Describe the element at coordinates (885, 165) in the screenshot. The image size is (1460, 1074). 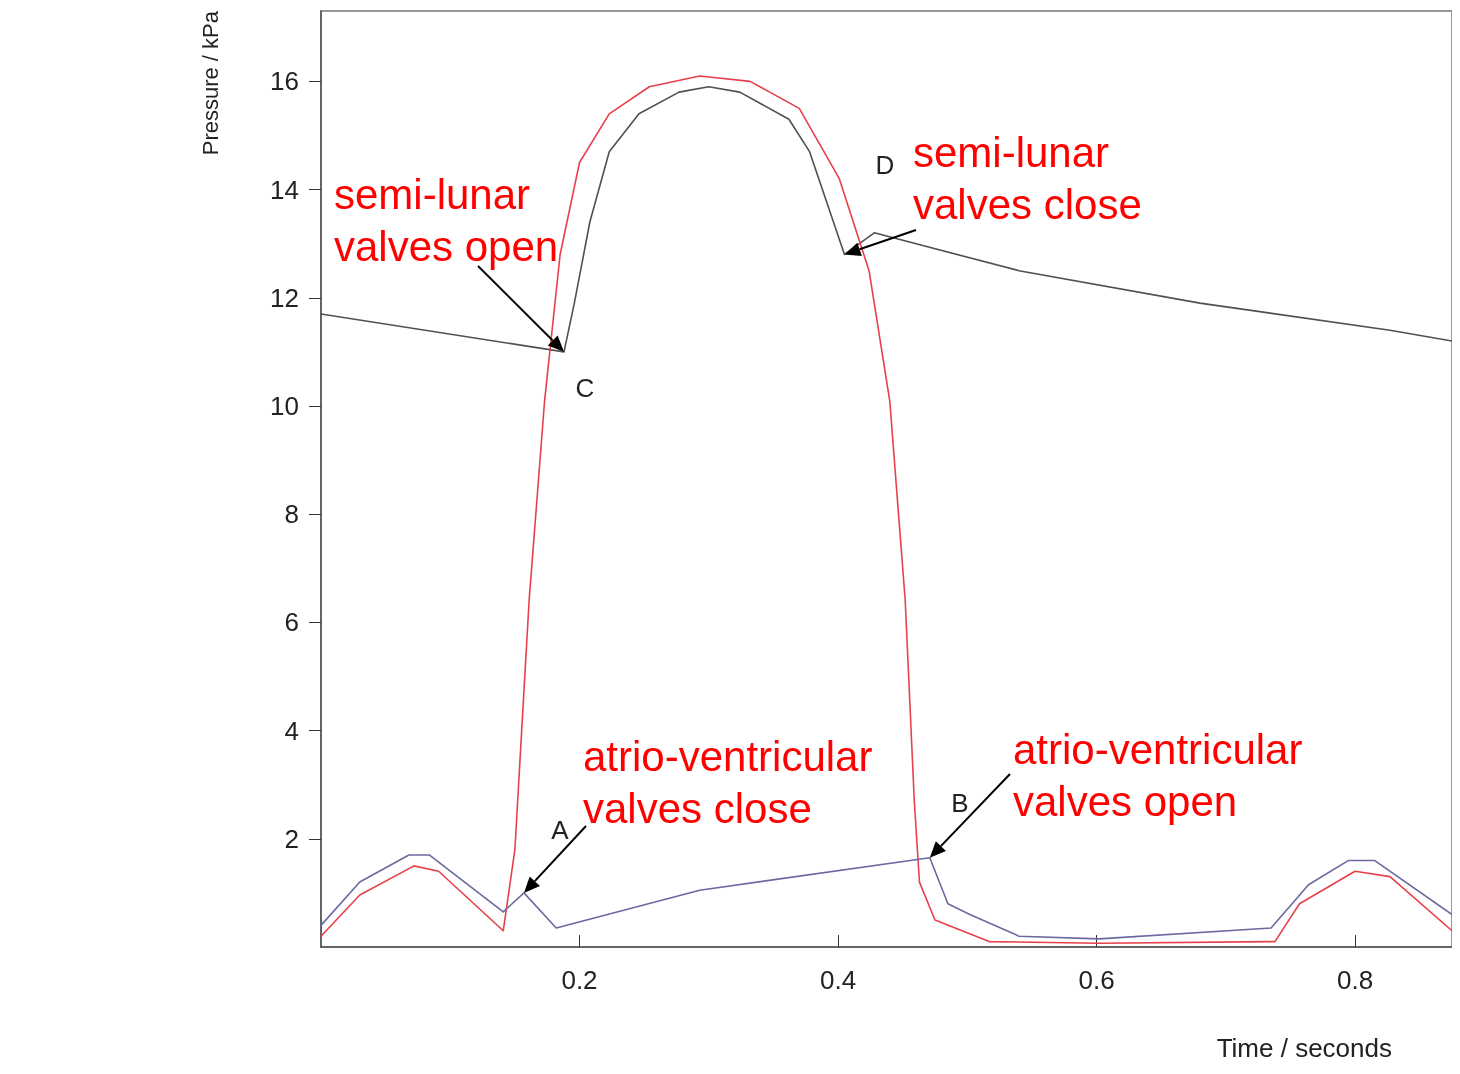
I see `annotation: D` at that location.